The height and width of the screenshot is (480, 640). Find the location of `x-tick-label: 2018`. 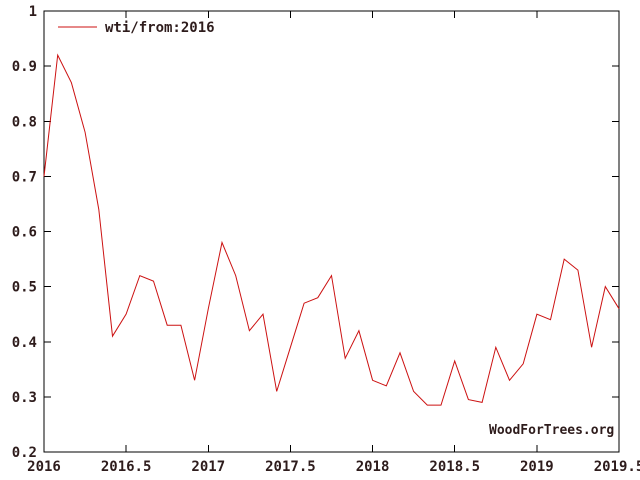

x-tick-label: 2018 is located at coordinates (373, 467).